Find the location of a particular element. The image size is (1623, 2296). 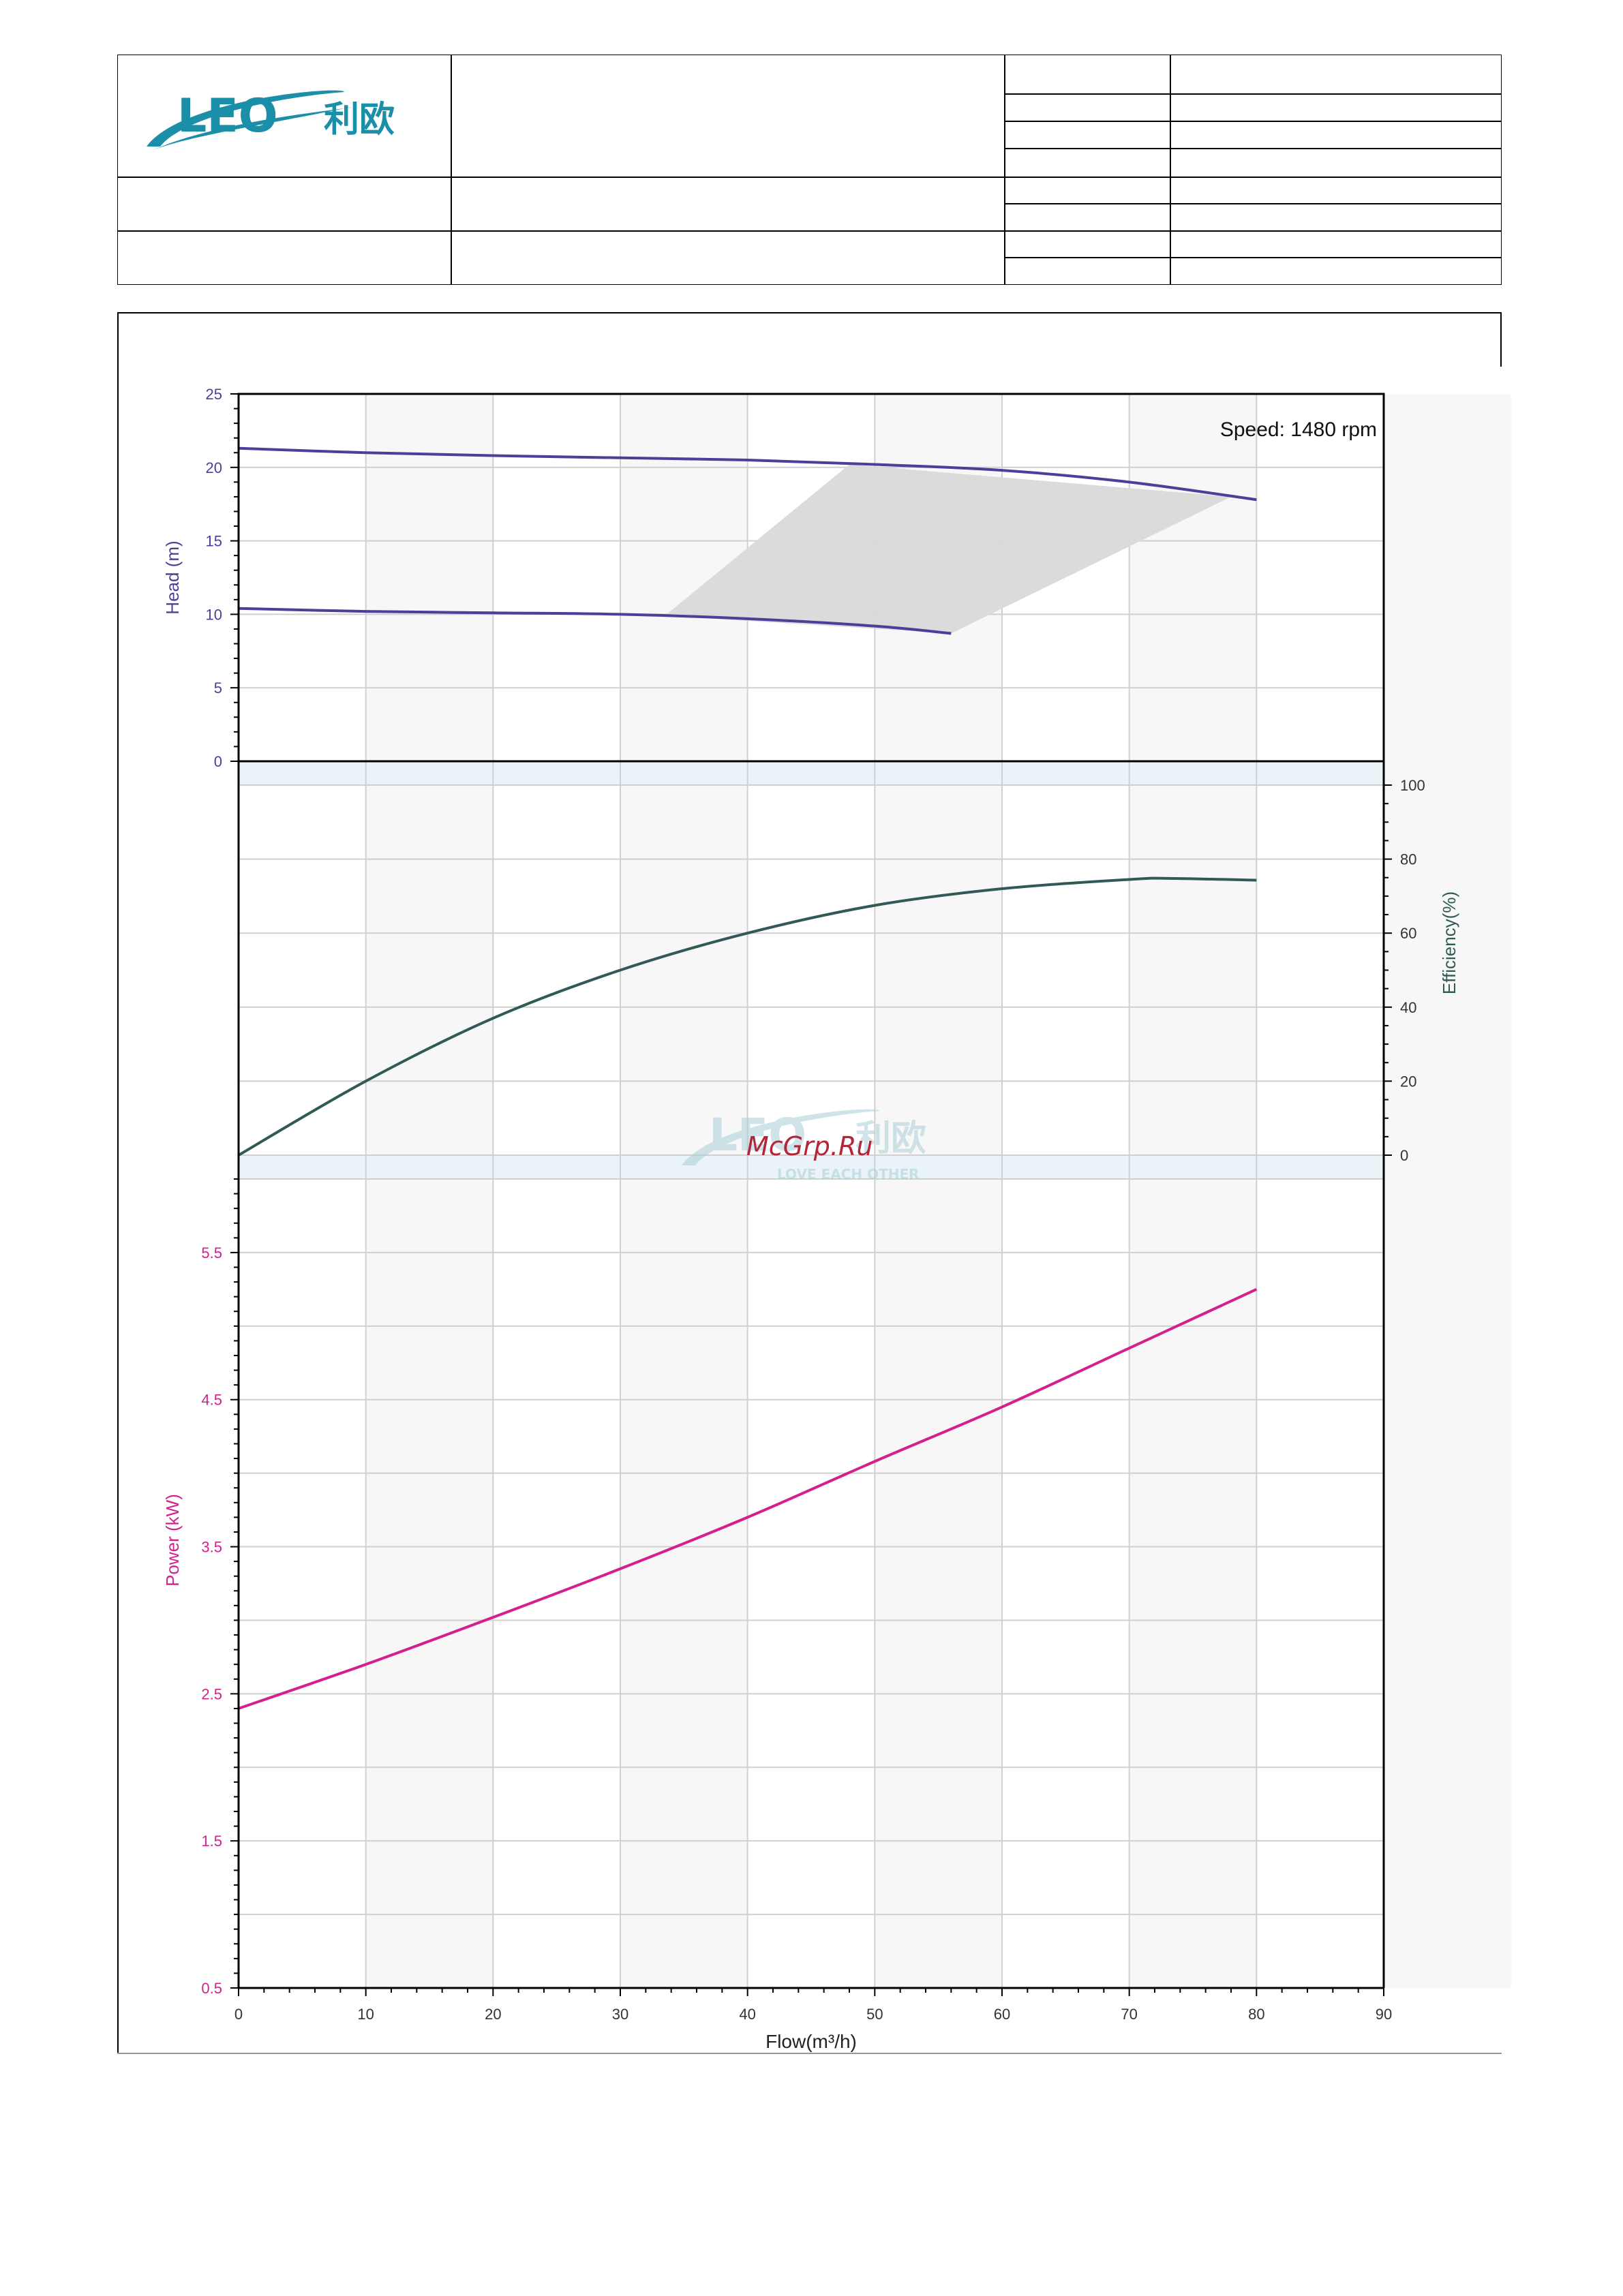

speed-annotation: Speed: 1480 rpm is located at coordinates (1299, 430).